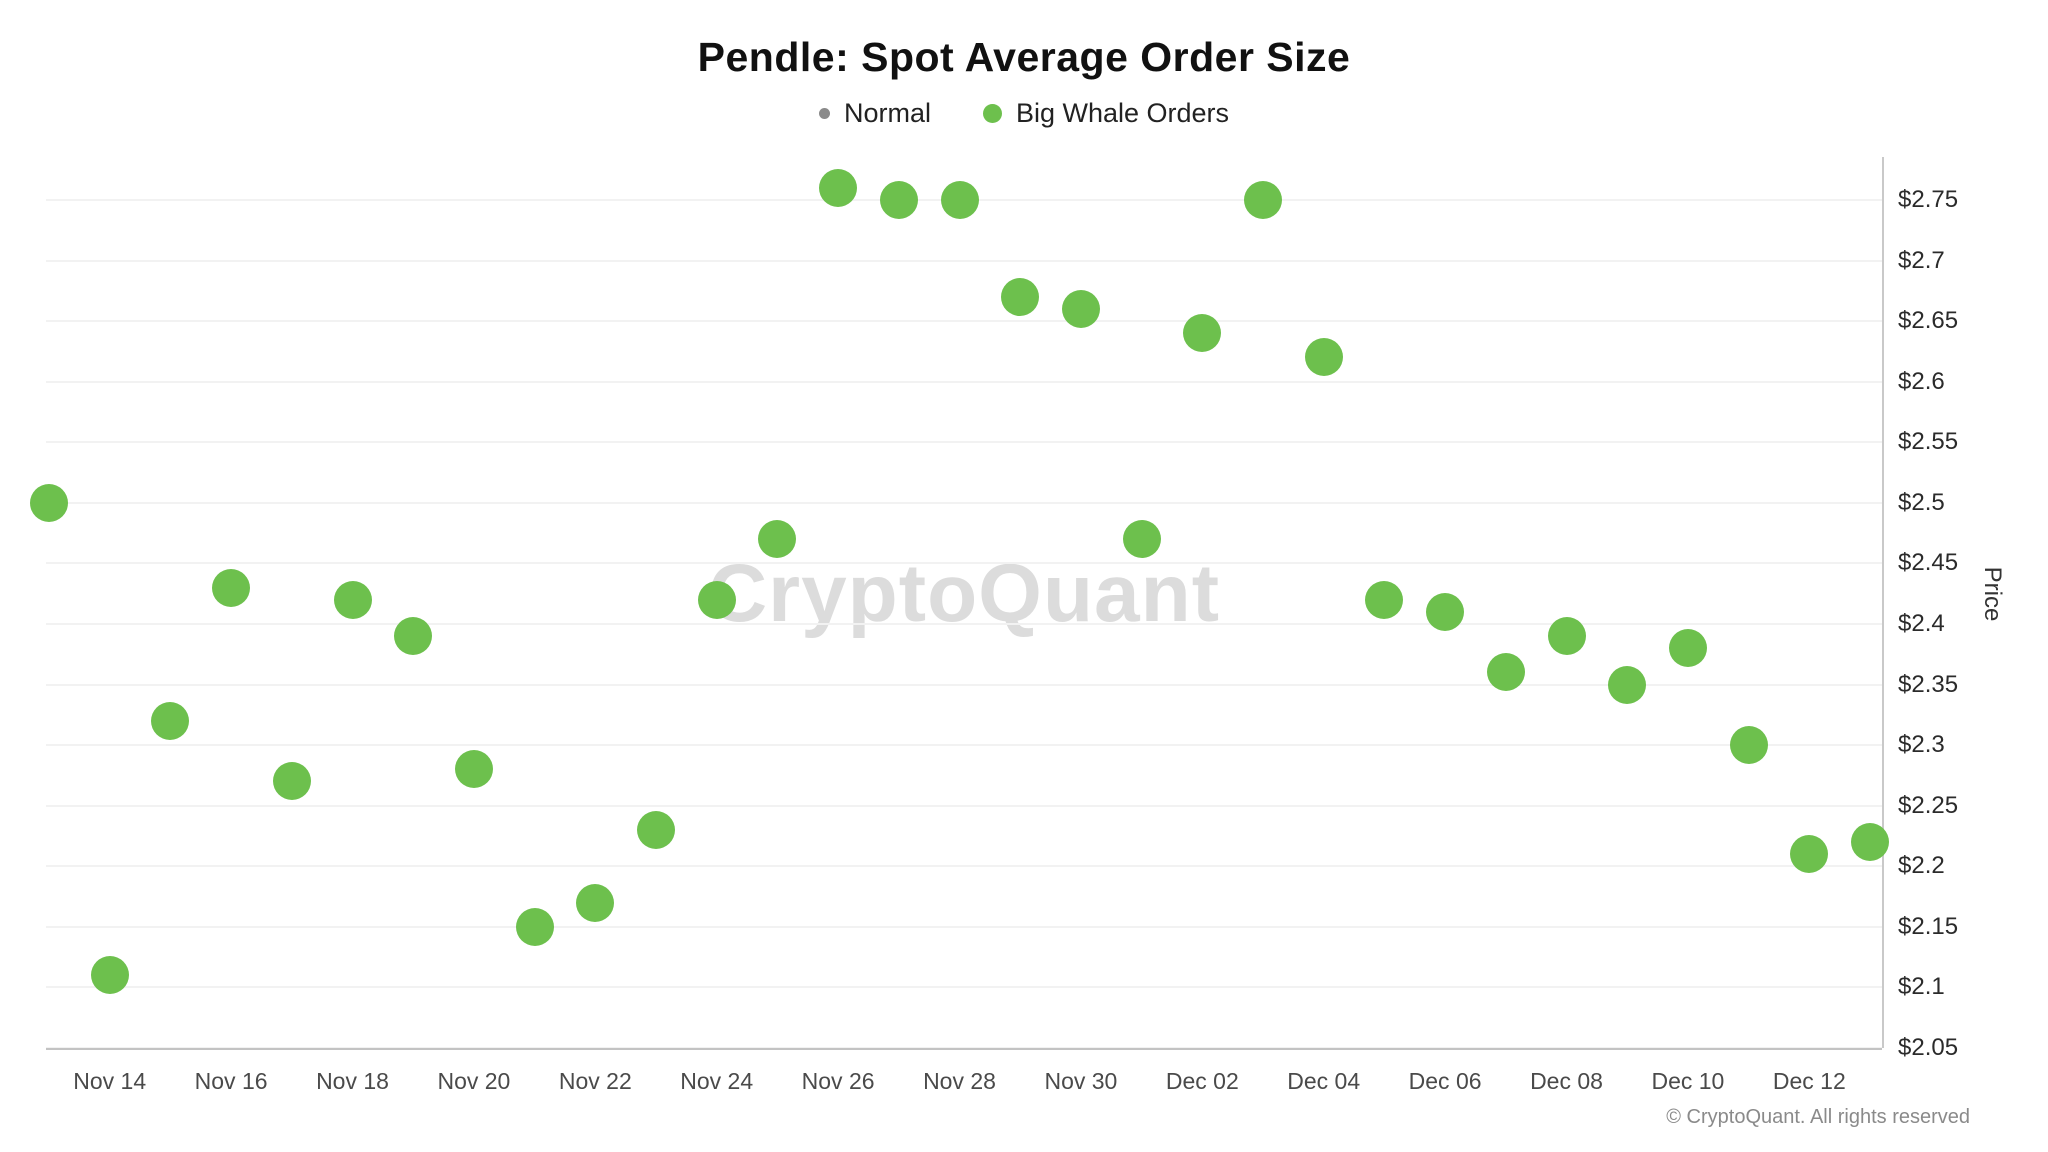 The image size is (2048, 1152). What do you see at coordinates (1928, 199) in the screenshot?
I see `y-tick-label: $2.75` at bounding box center [1928, 199].